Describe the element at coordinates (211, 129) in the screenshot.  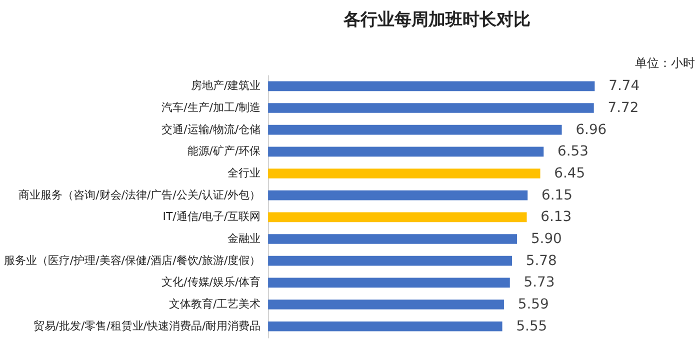
I see `y-tick-label: 交通/运输/物流/仓储` at that location.